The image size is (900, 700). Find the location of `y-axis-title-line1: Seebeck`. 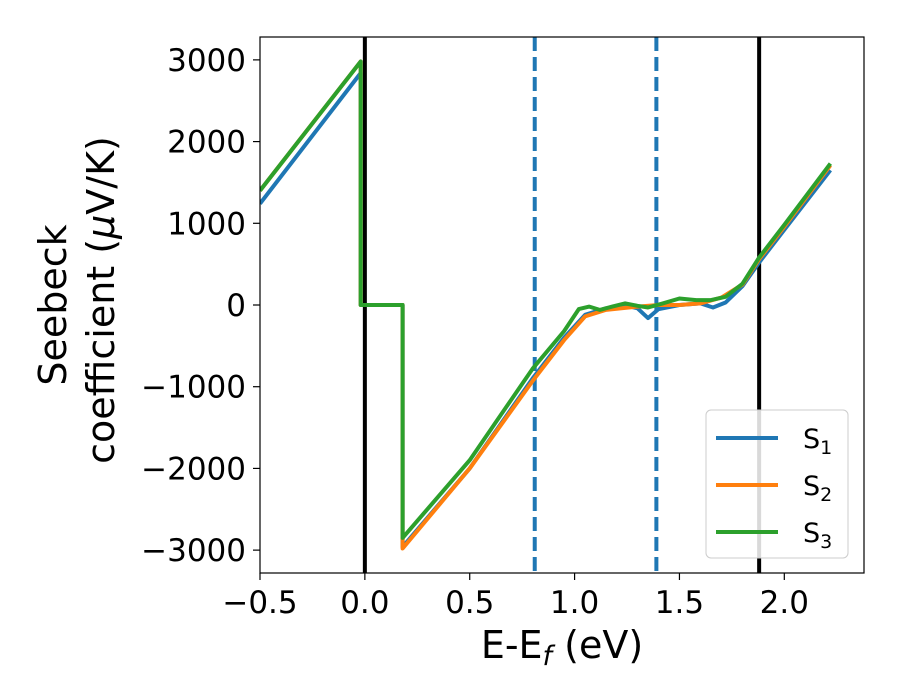

y-axis-title-line1: Seebeck is located at coordinates (53, 304).